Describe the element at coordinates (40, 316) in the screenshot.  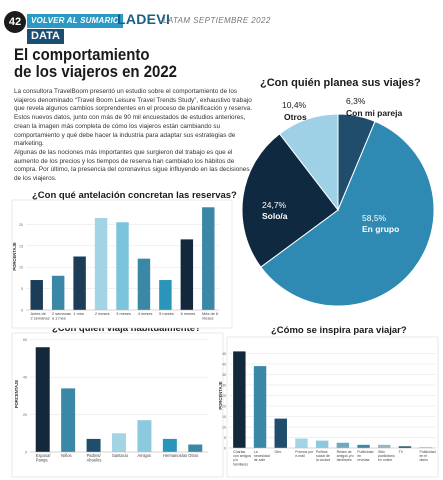
I see `x-tick-label-0: Antes de 2 semanas` at that location.